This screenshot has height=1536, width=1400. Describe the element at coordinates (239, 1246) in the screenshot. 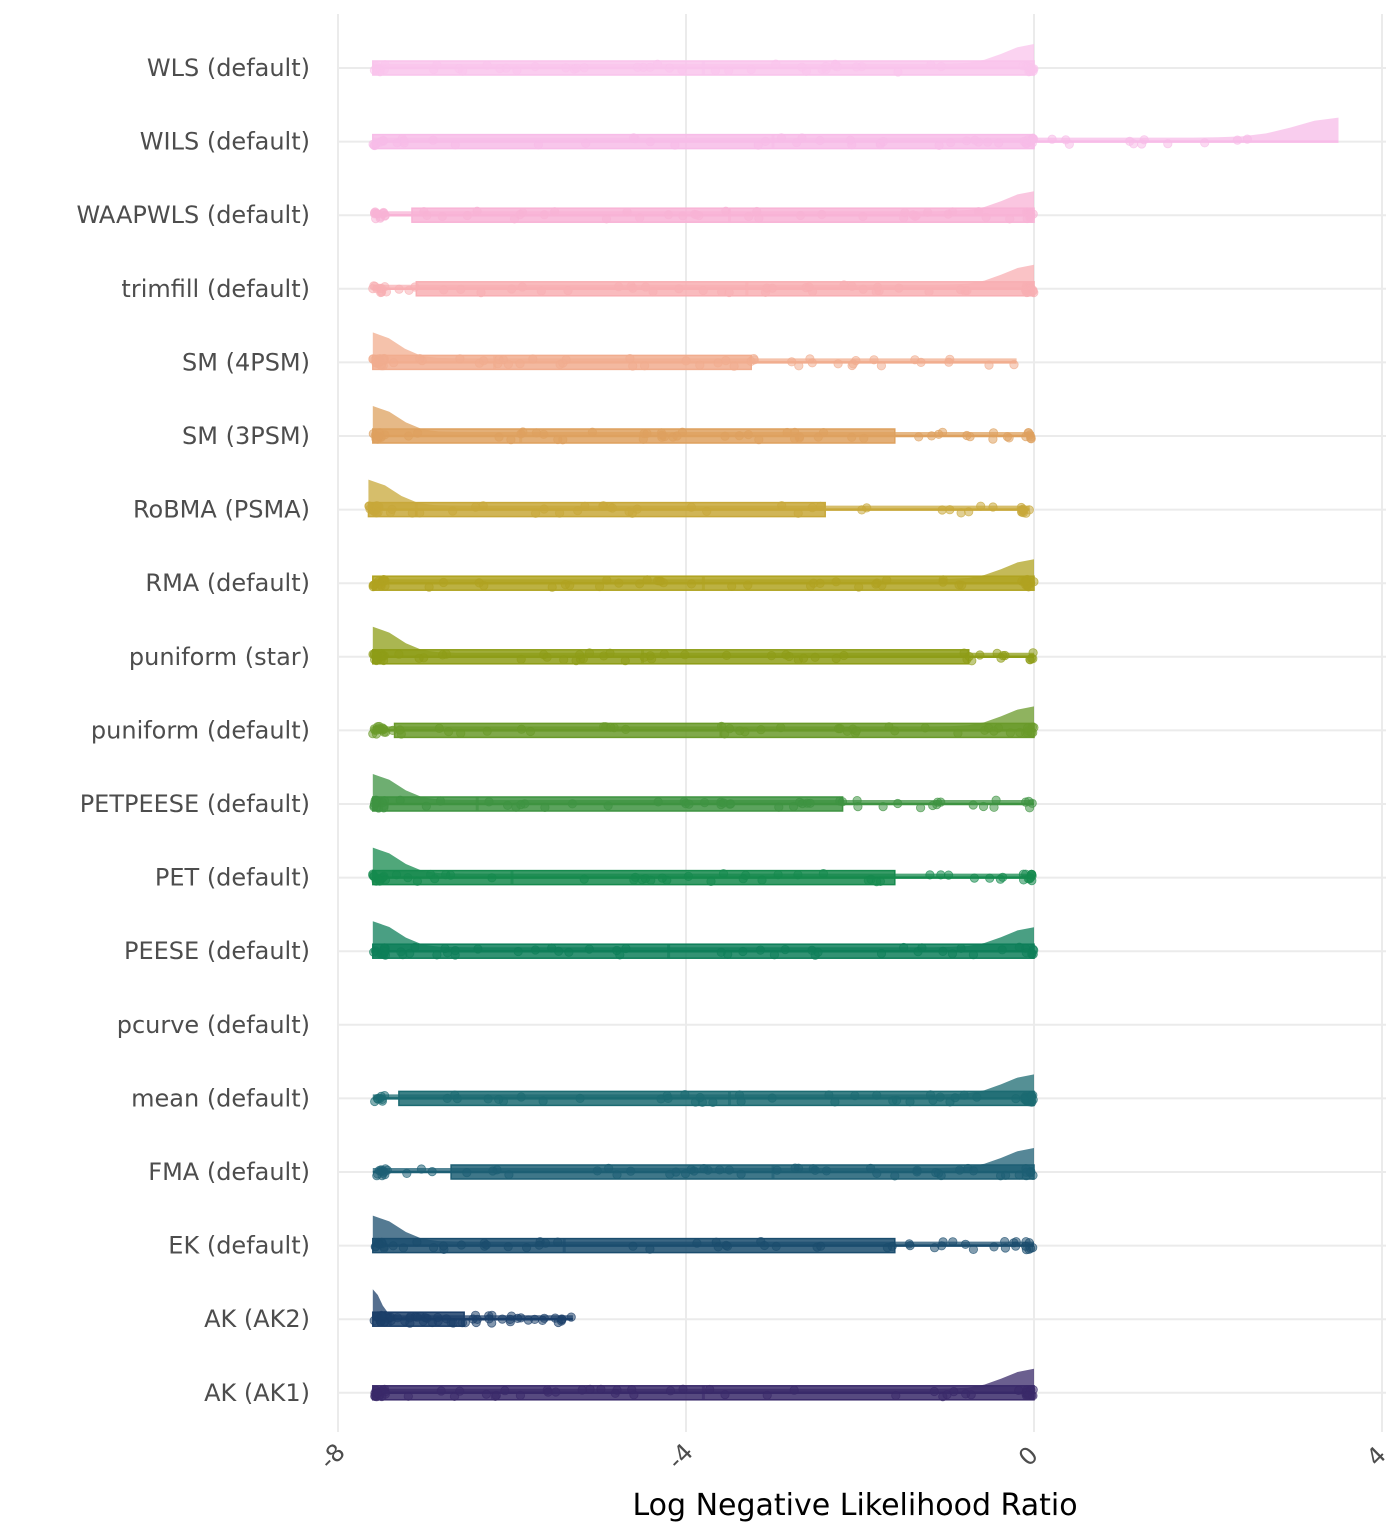

I see `y-axis-label: EK (default)` at that location.